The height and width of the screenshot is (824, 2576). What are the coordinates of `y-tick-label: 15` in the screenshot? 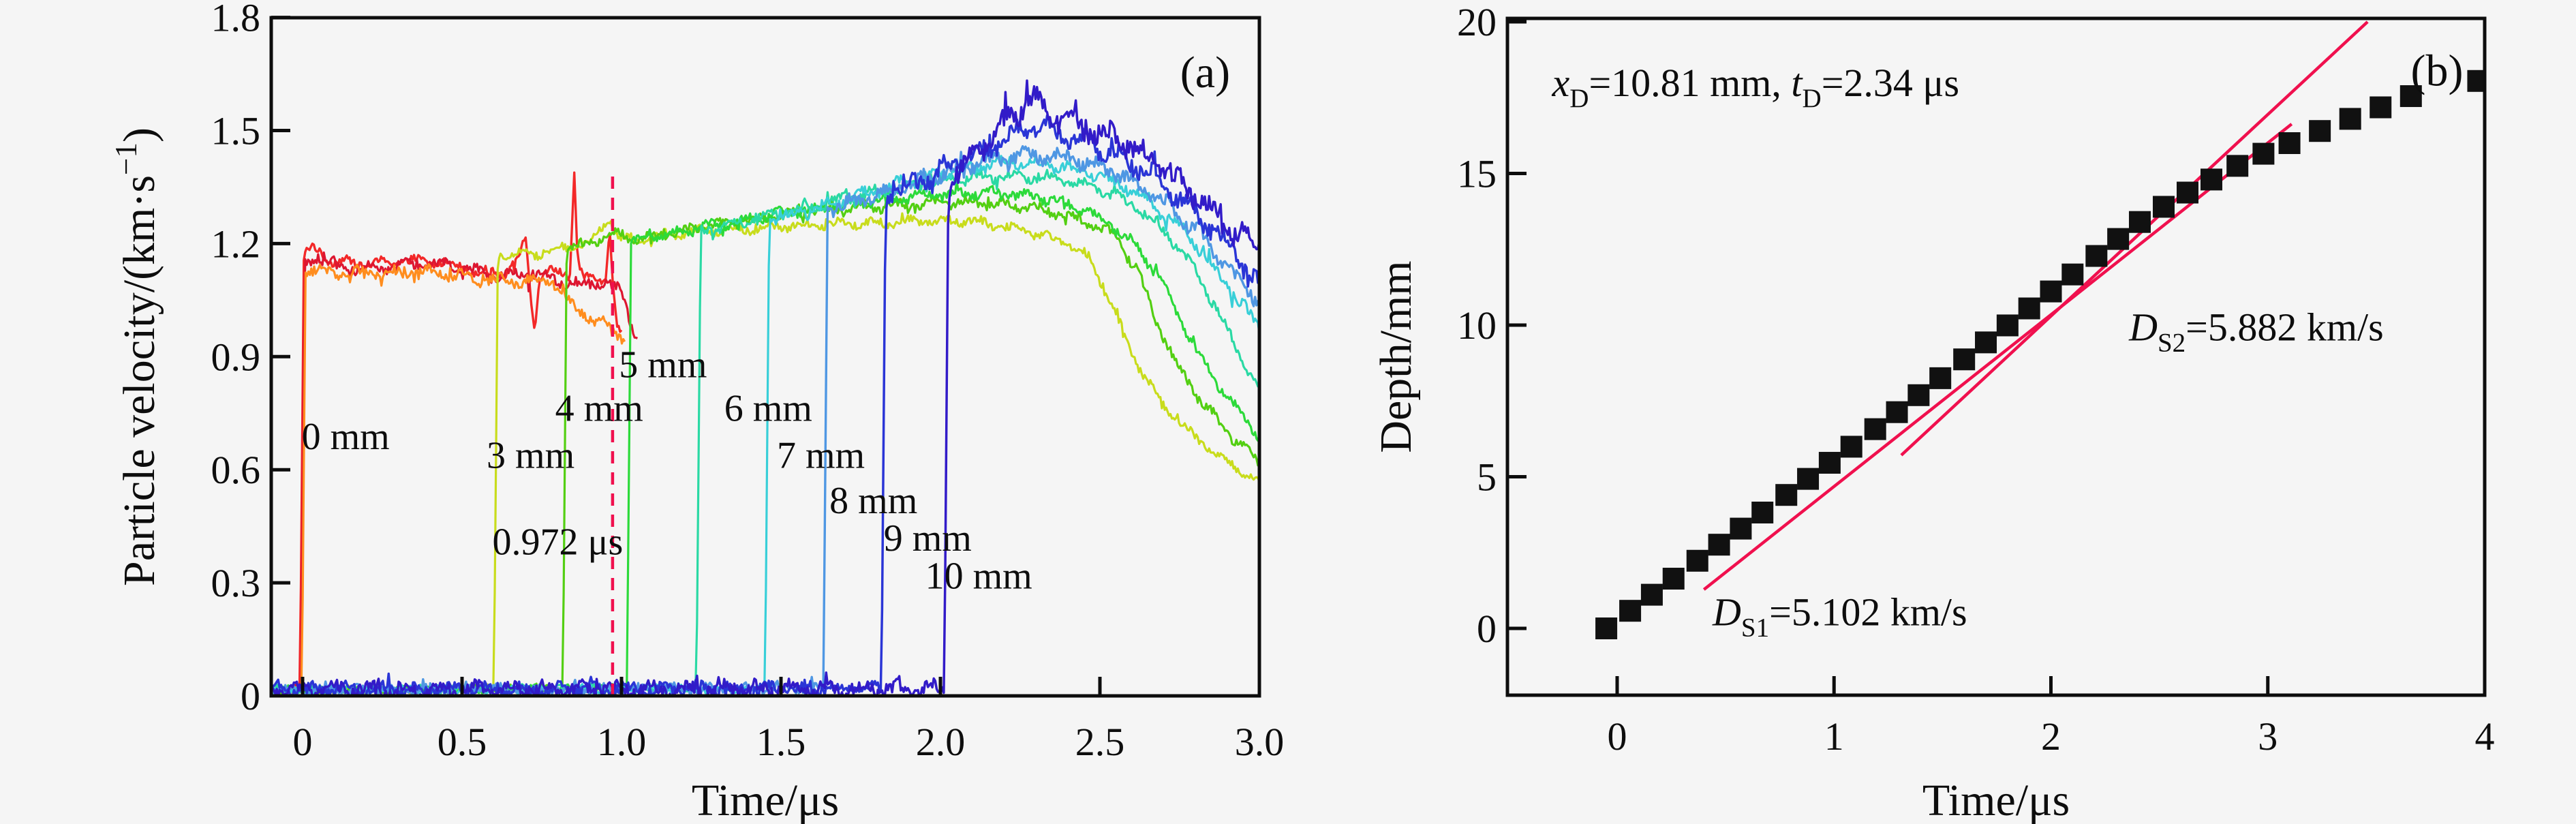 It's located at (1477, 174).